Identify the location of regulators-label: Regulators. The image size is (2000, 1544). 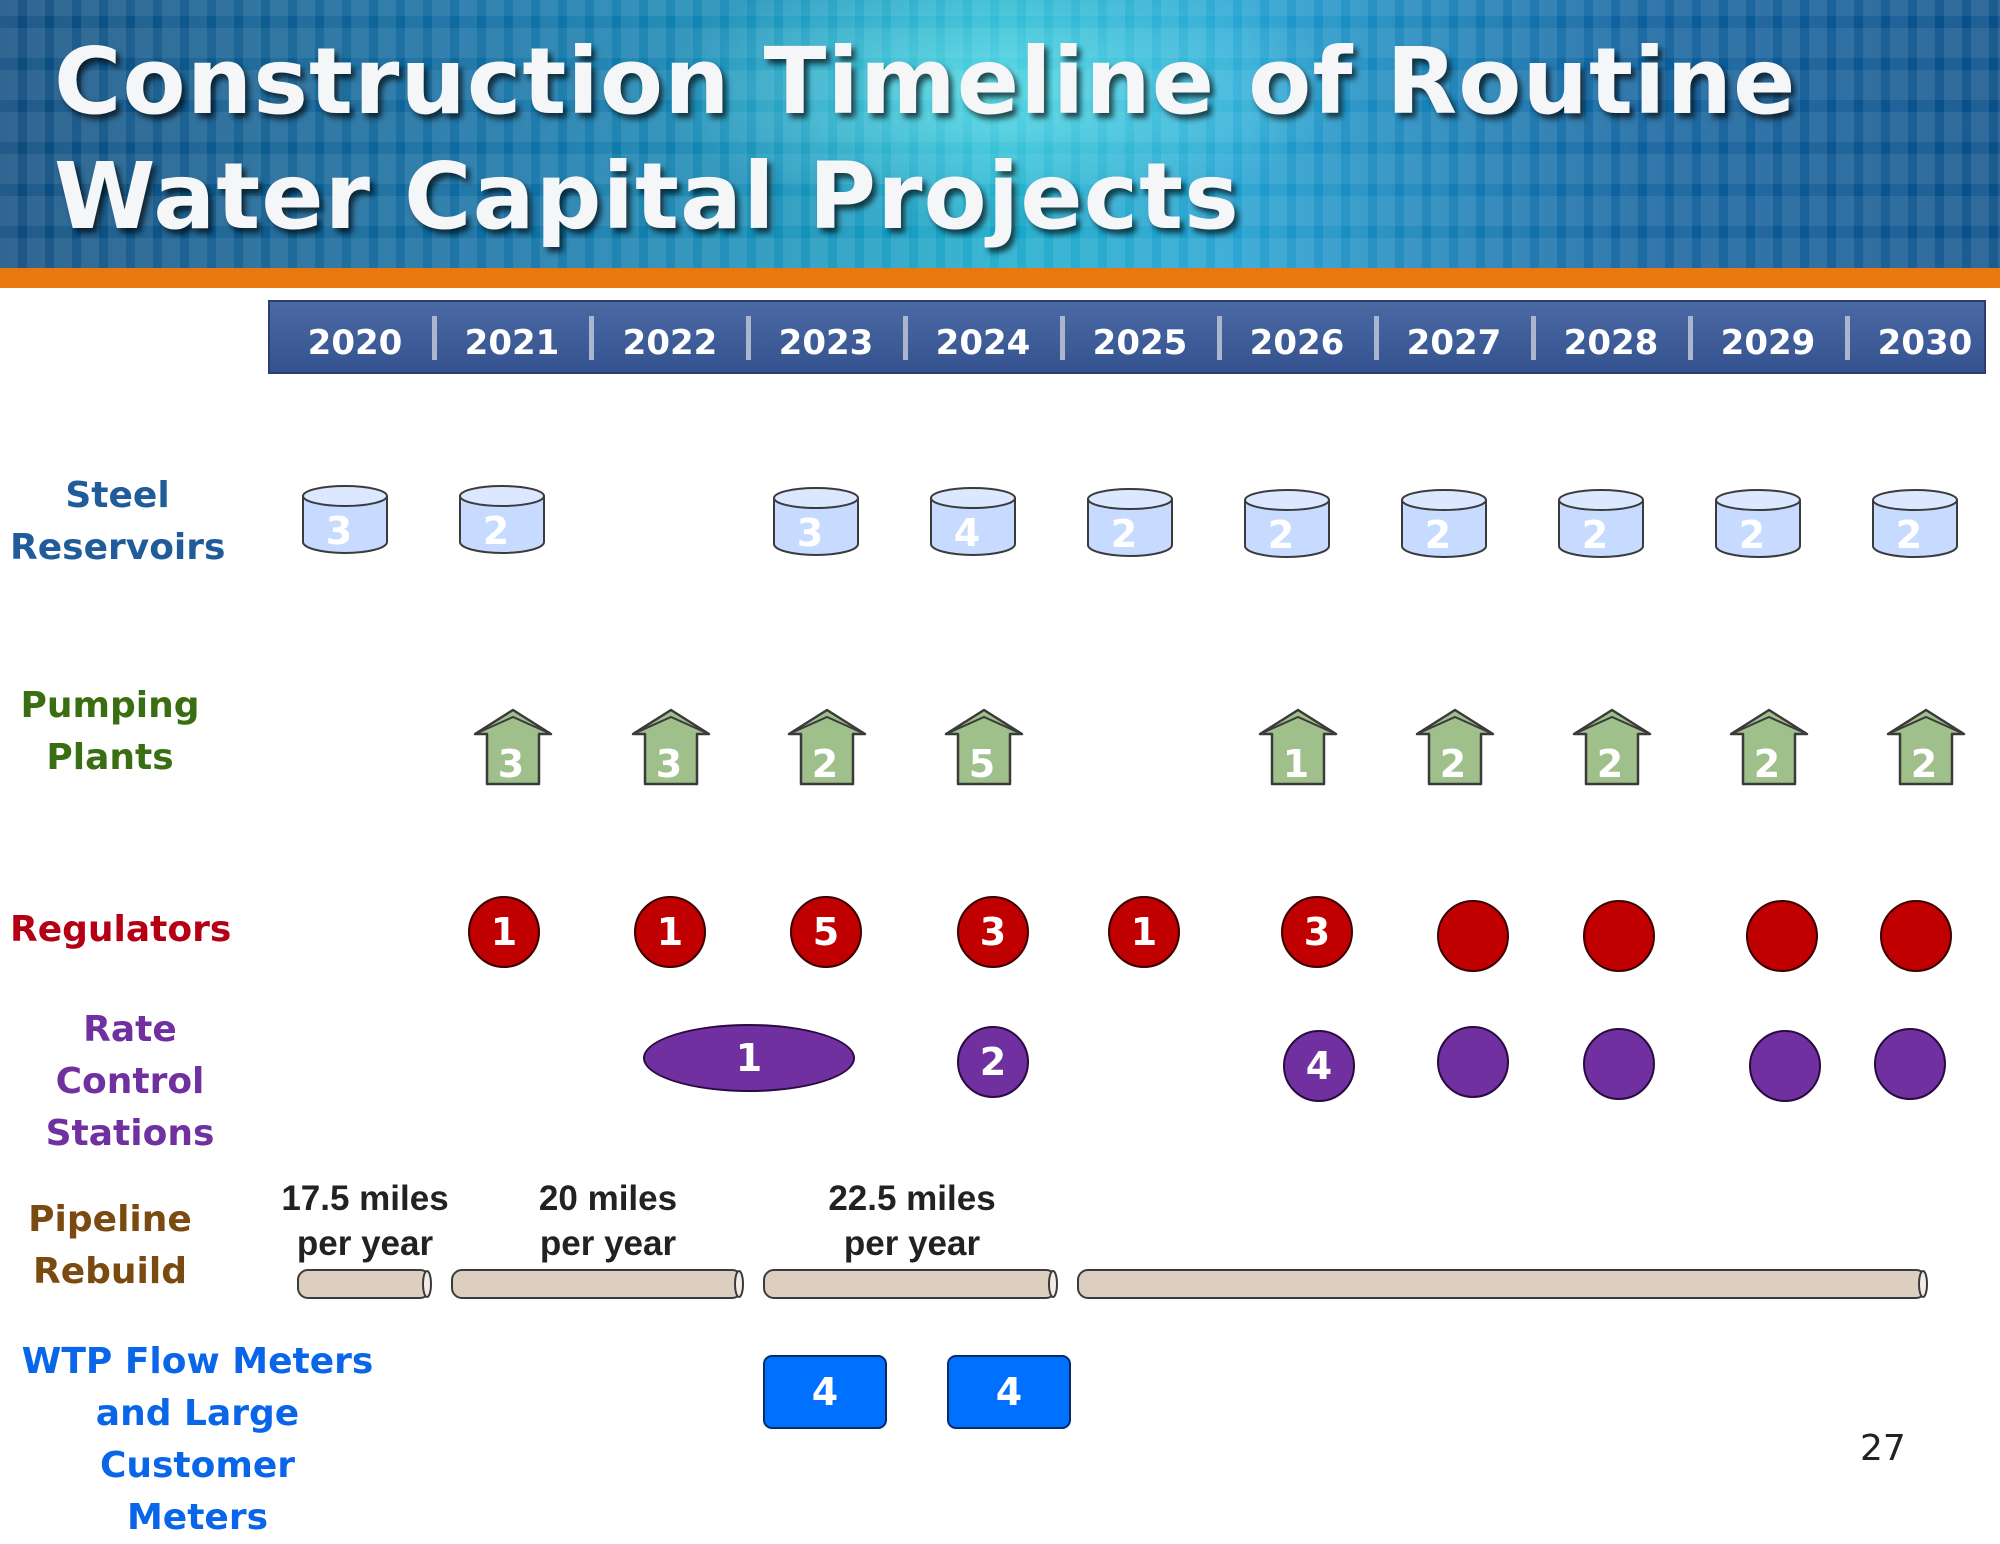
(121, 929).